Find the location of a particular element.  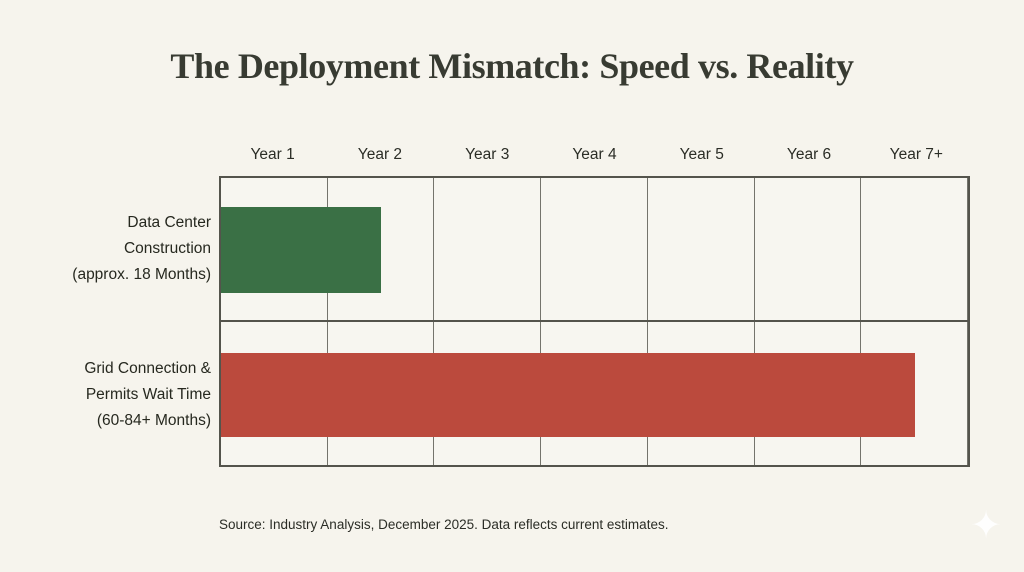

x-tick-year-2: Year 2 is located at coordinates (380, 154).